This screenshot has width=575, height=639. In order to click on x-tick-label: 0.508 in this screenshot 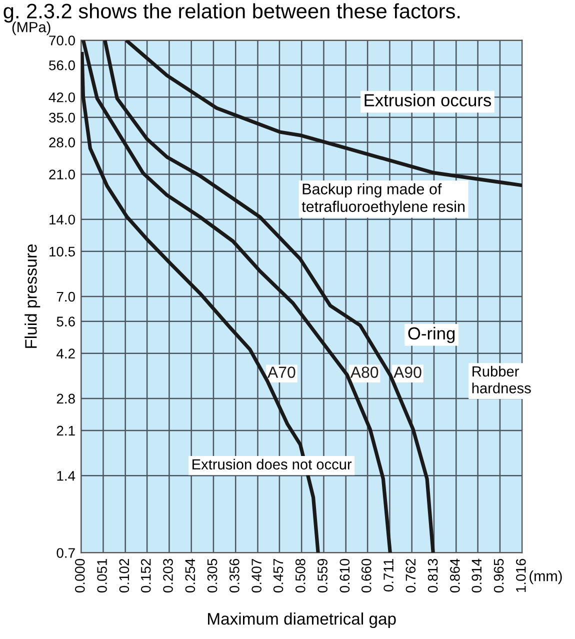, I will do `click(300, 575)`.